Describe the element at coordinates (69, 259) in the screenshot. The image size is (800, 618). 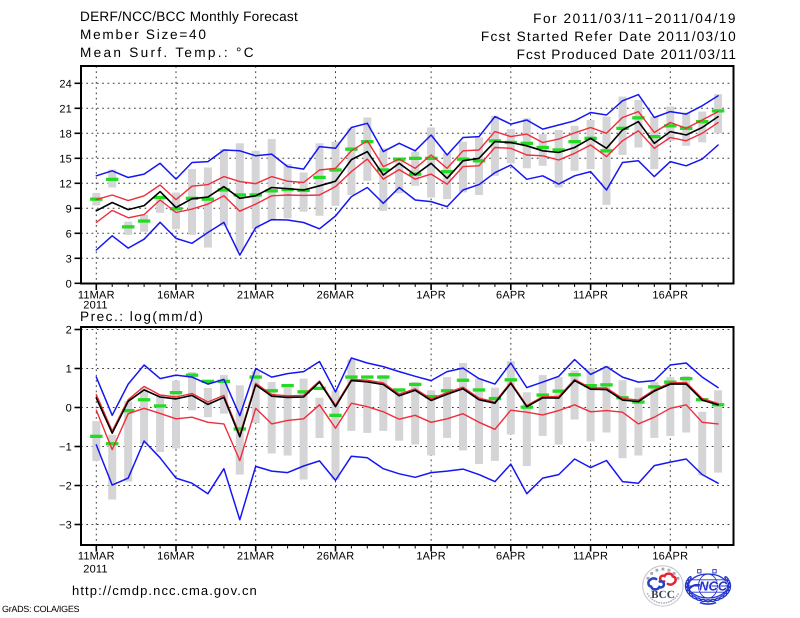
I see `svg-text: 3` at that location.